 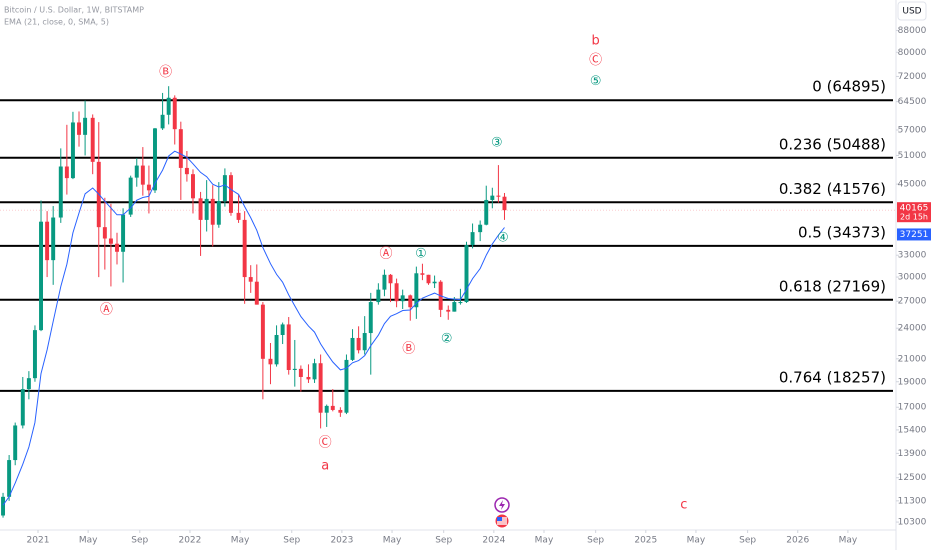 I want to click on y-tick-label: 72000, so click(x=912, y=77).